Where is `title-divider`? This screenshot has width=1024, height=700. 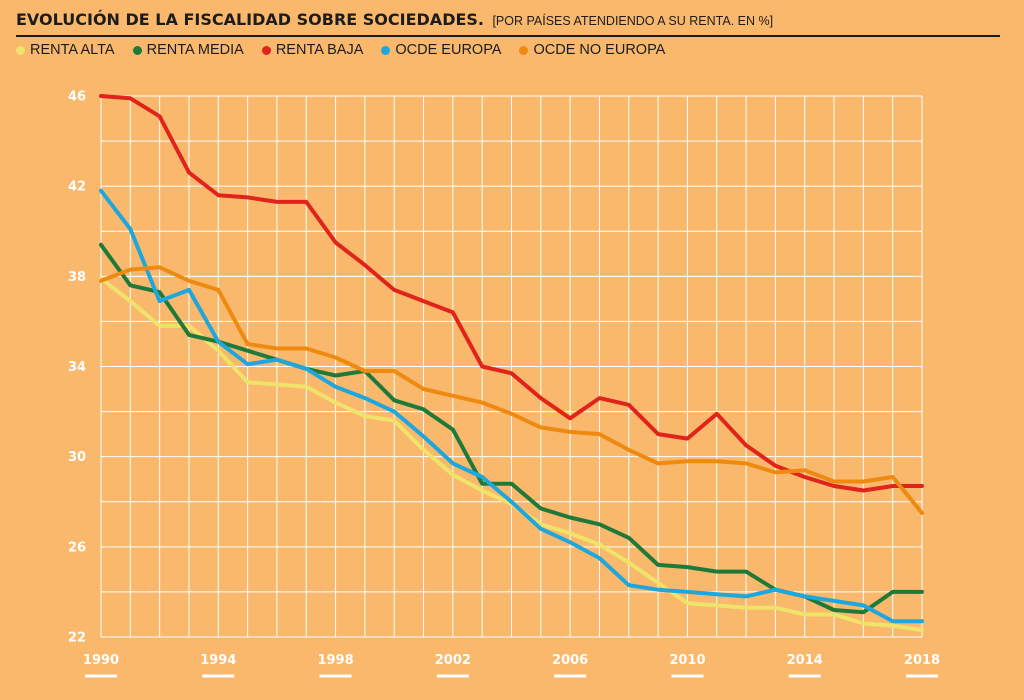 title-divider is located at coordinates (508, 36).